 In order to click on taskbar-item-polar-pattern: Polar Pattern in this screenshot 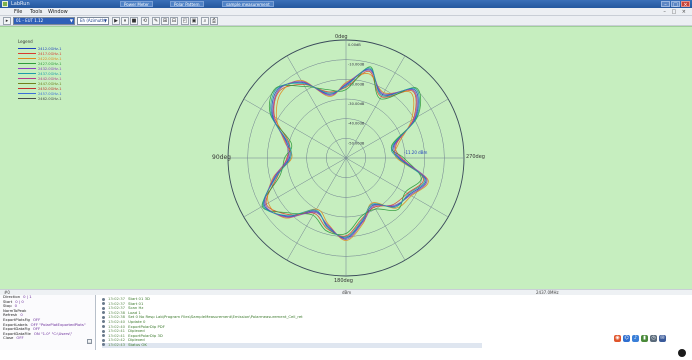, I will do `click(187, 4)`.